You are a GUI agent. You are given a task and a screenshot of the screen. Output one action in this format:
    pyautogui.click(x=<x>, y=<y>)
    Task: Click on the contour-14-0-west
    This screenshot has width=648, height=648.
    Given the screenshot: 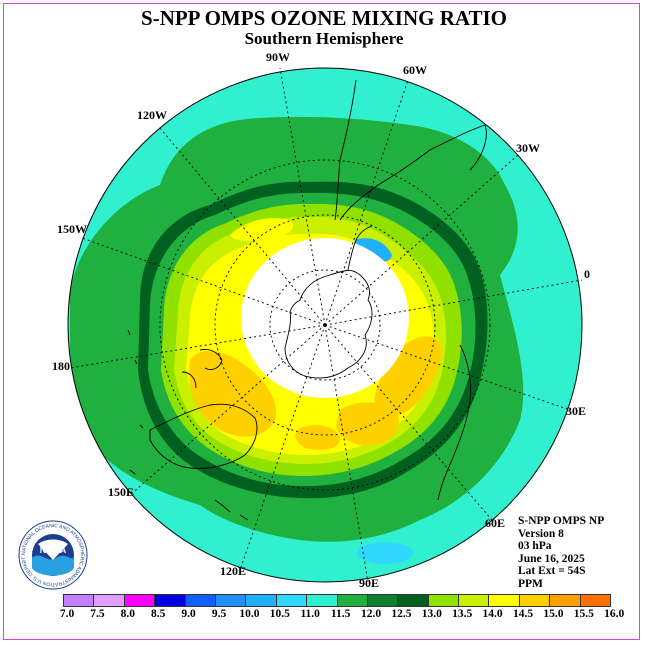 What is the action you would take?
    pyautogui.click(x=232, y=393)
    